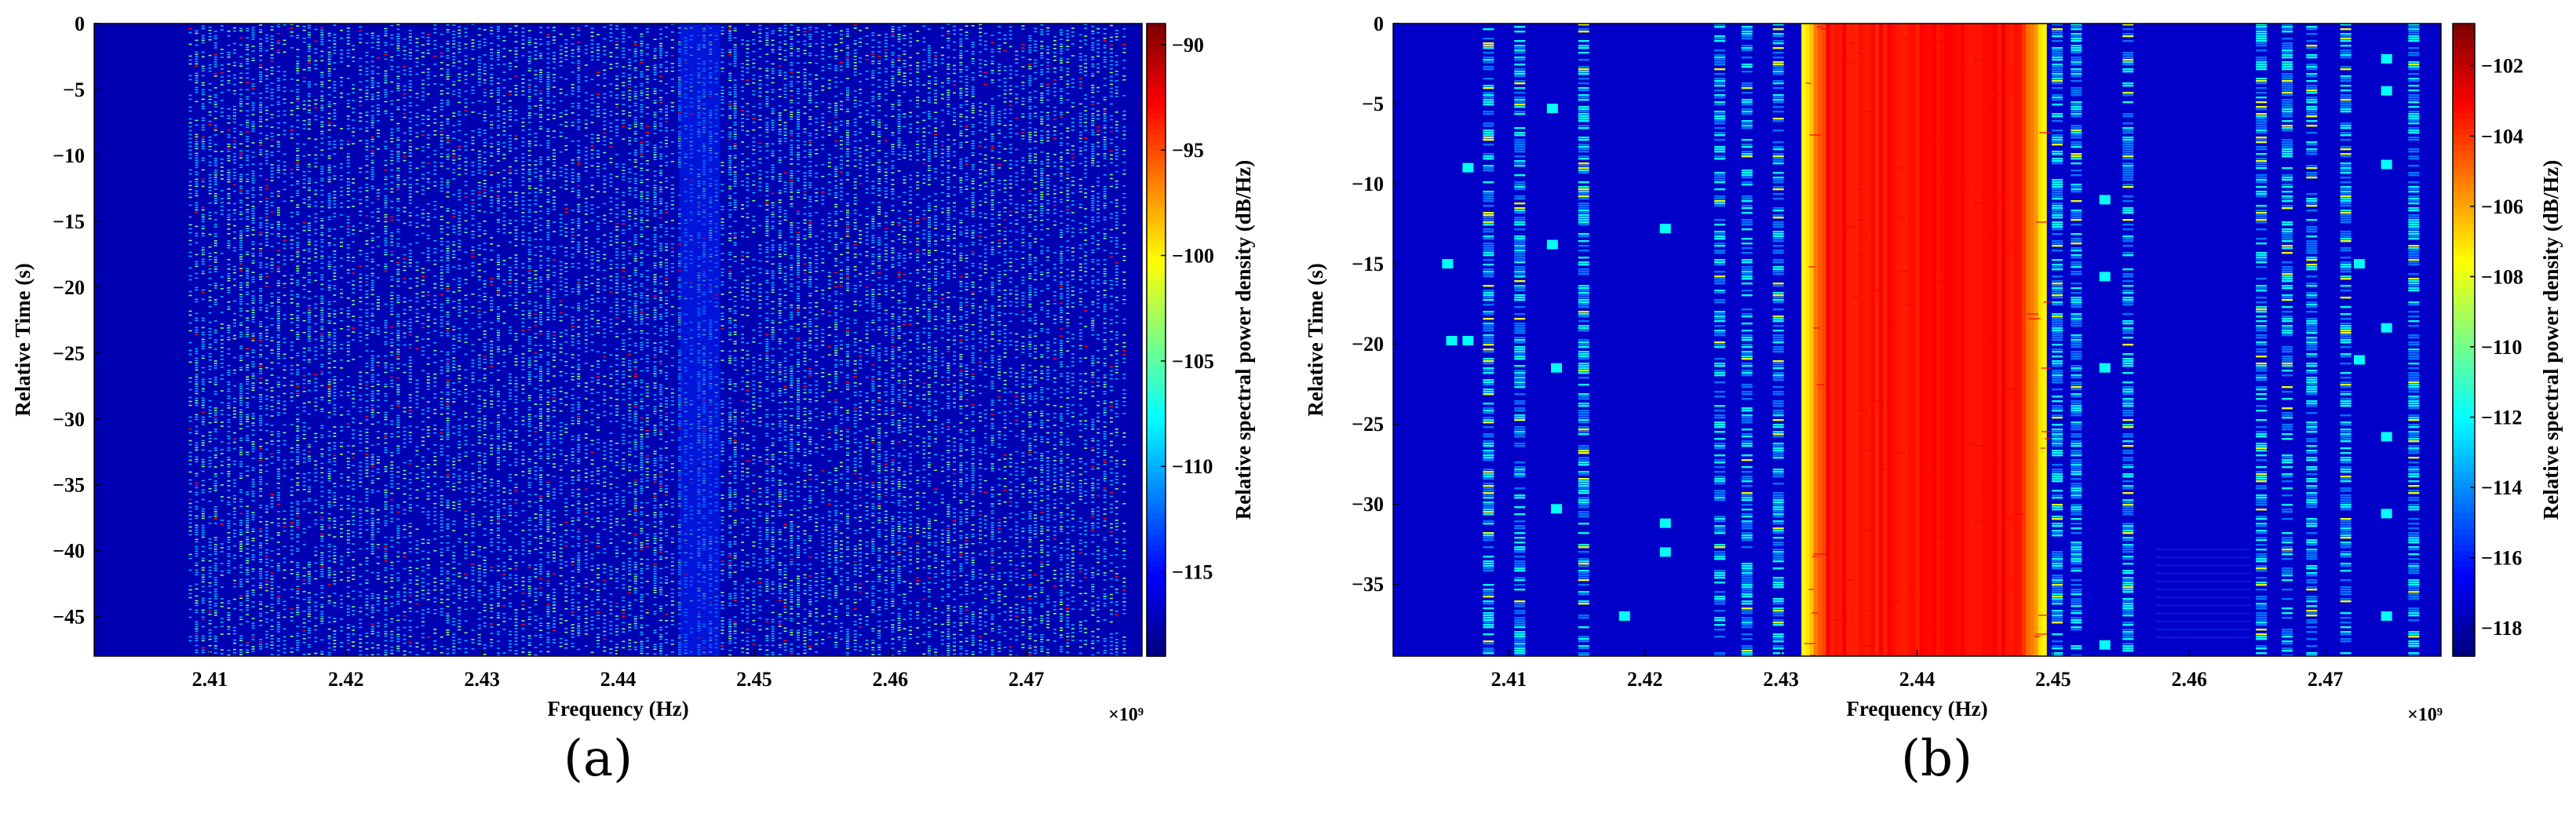 This screenshot has width=2576, height=828. What do you see at coordinates (1192, 572) in the screenshot?
I see `colorbar-tick-label: −115` at bounding box center [1192, 572].